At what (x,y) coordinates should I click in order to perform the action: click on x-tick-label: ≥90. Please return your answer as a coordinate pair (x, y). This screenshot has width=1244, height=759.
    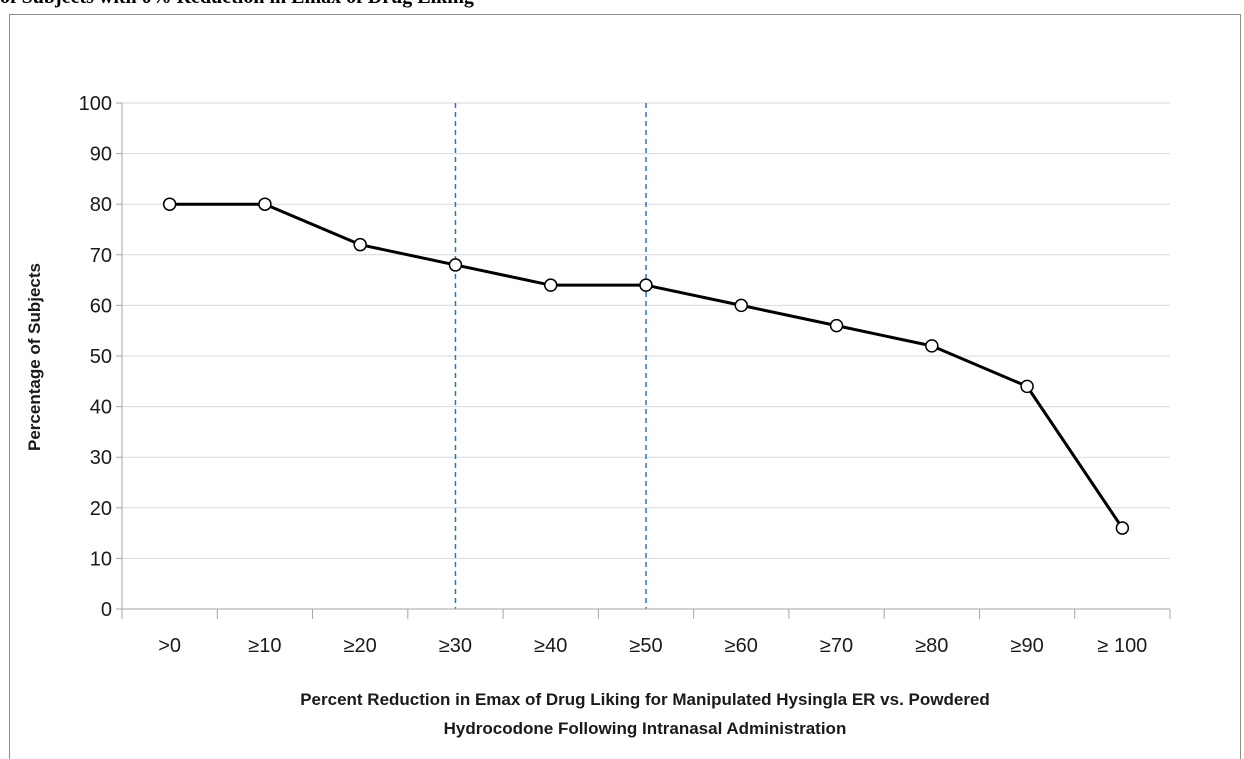
    Looking at the image, I should click on (1026, 646).